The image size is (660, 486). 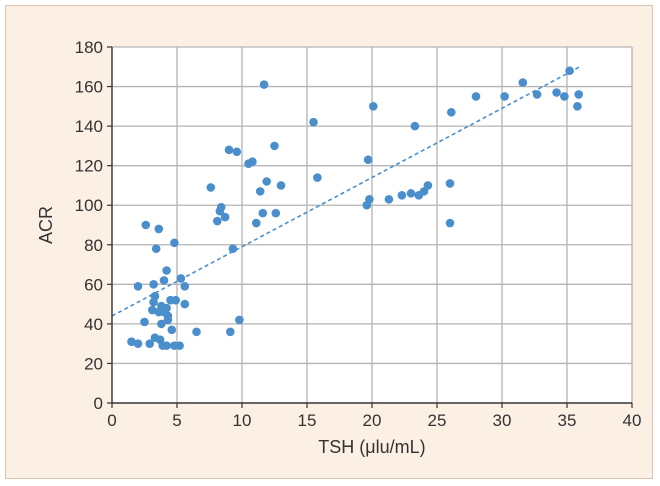 What do you see at coordinates (502, 420) in the screenshot?
I see `x-tick-label: 30` at bounding box center [502, 420].